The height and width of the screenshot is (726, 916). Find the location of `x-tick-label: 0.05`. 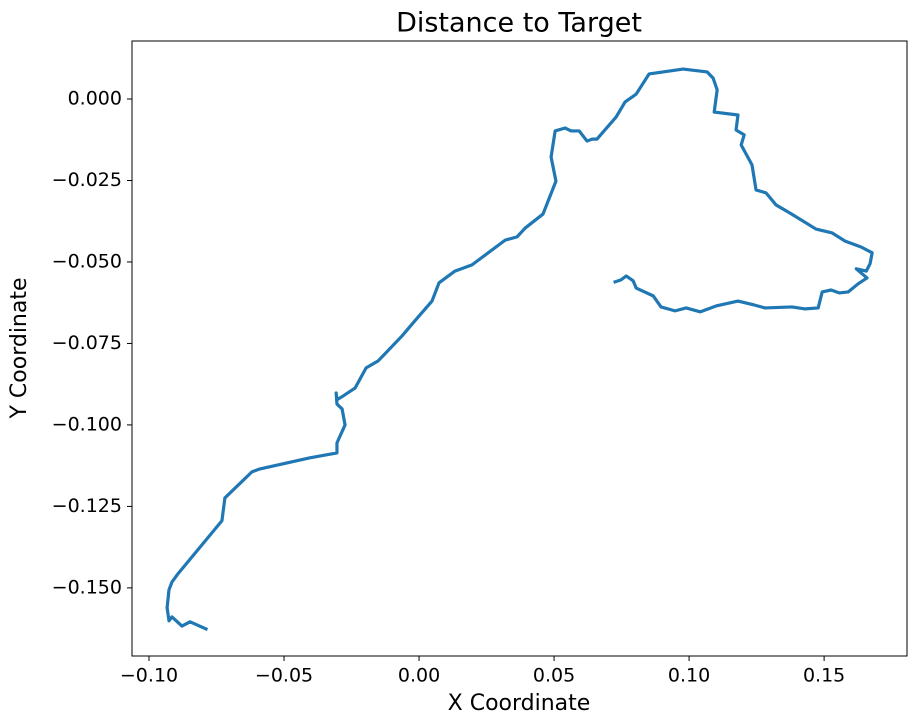

x-tick-label: 0.05 is located at coordinates (554, 676).